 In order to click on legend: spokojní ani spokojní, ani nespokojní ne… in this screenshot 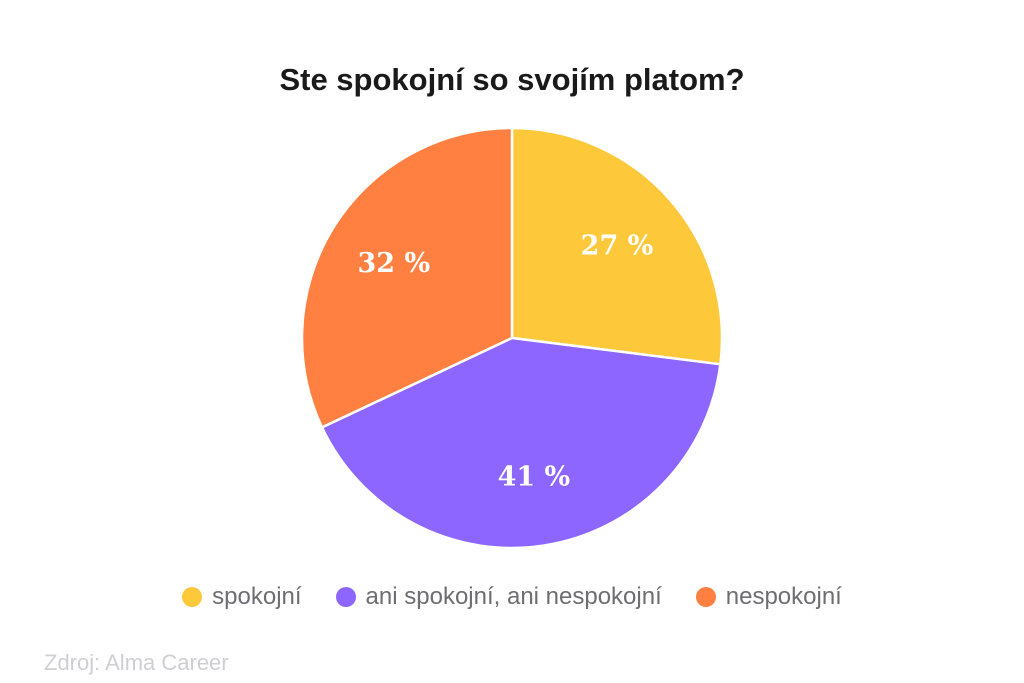, I will do `click(512, 597)`.